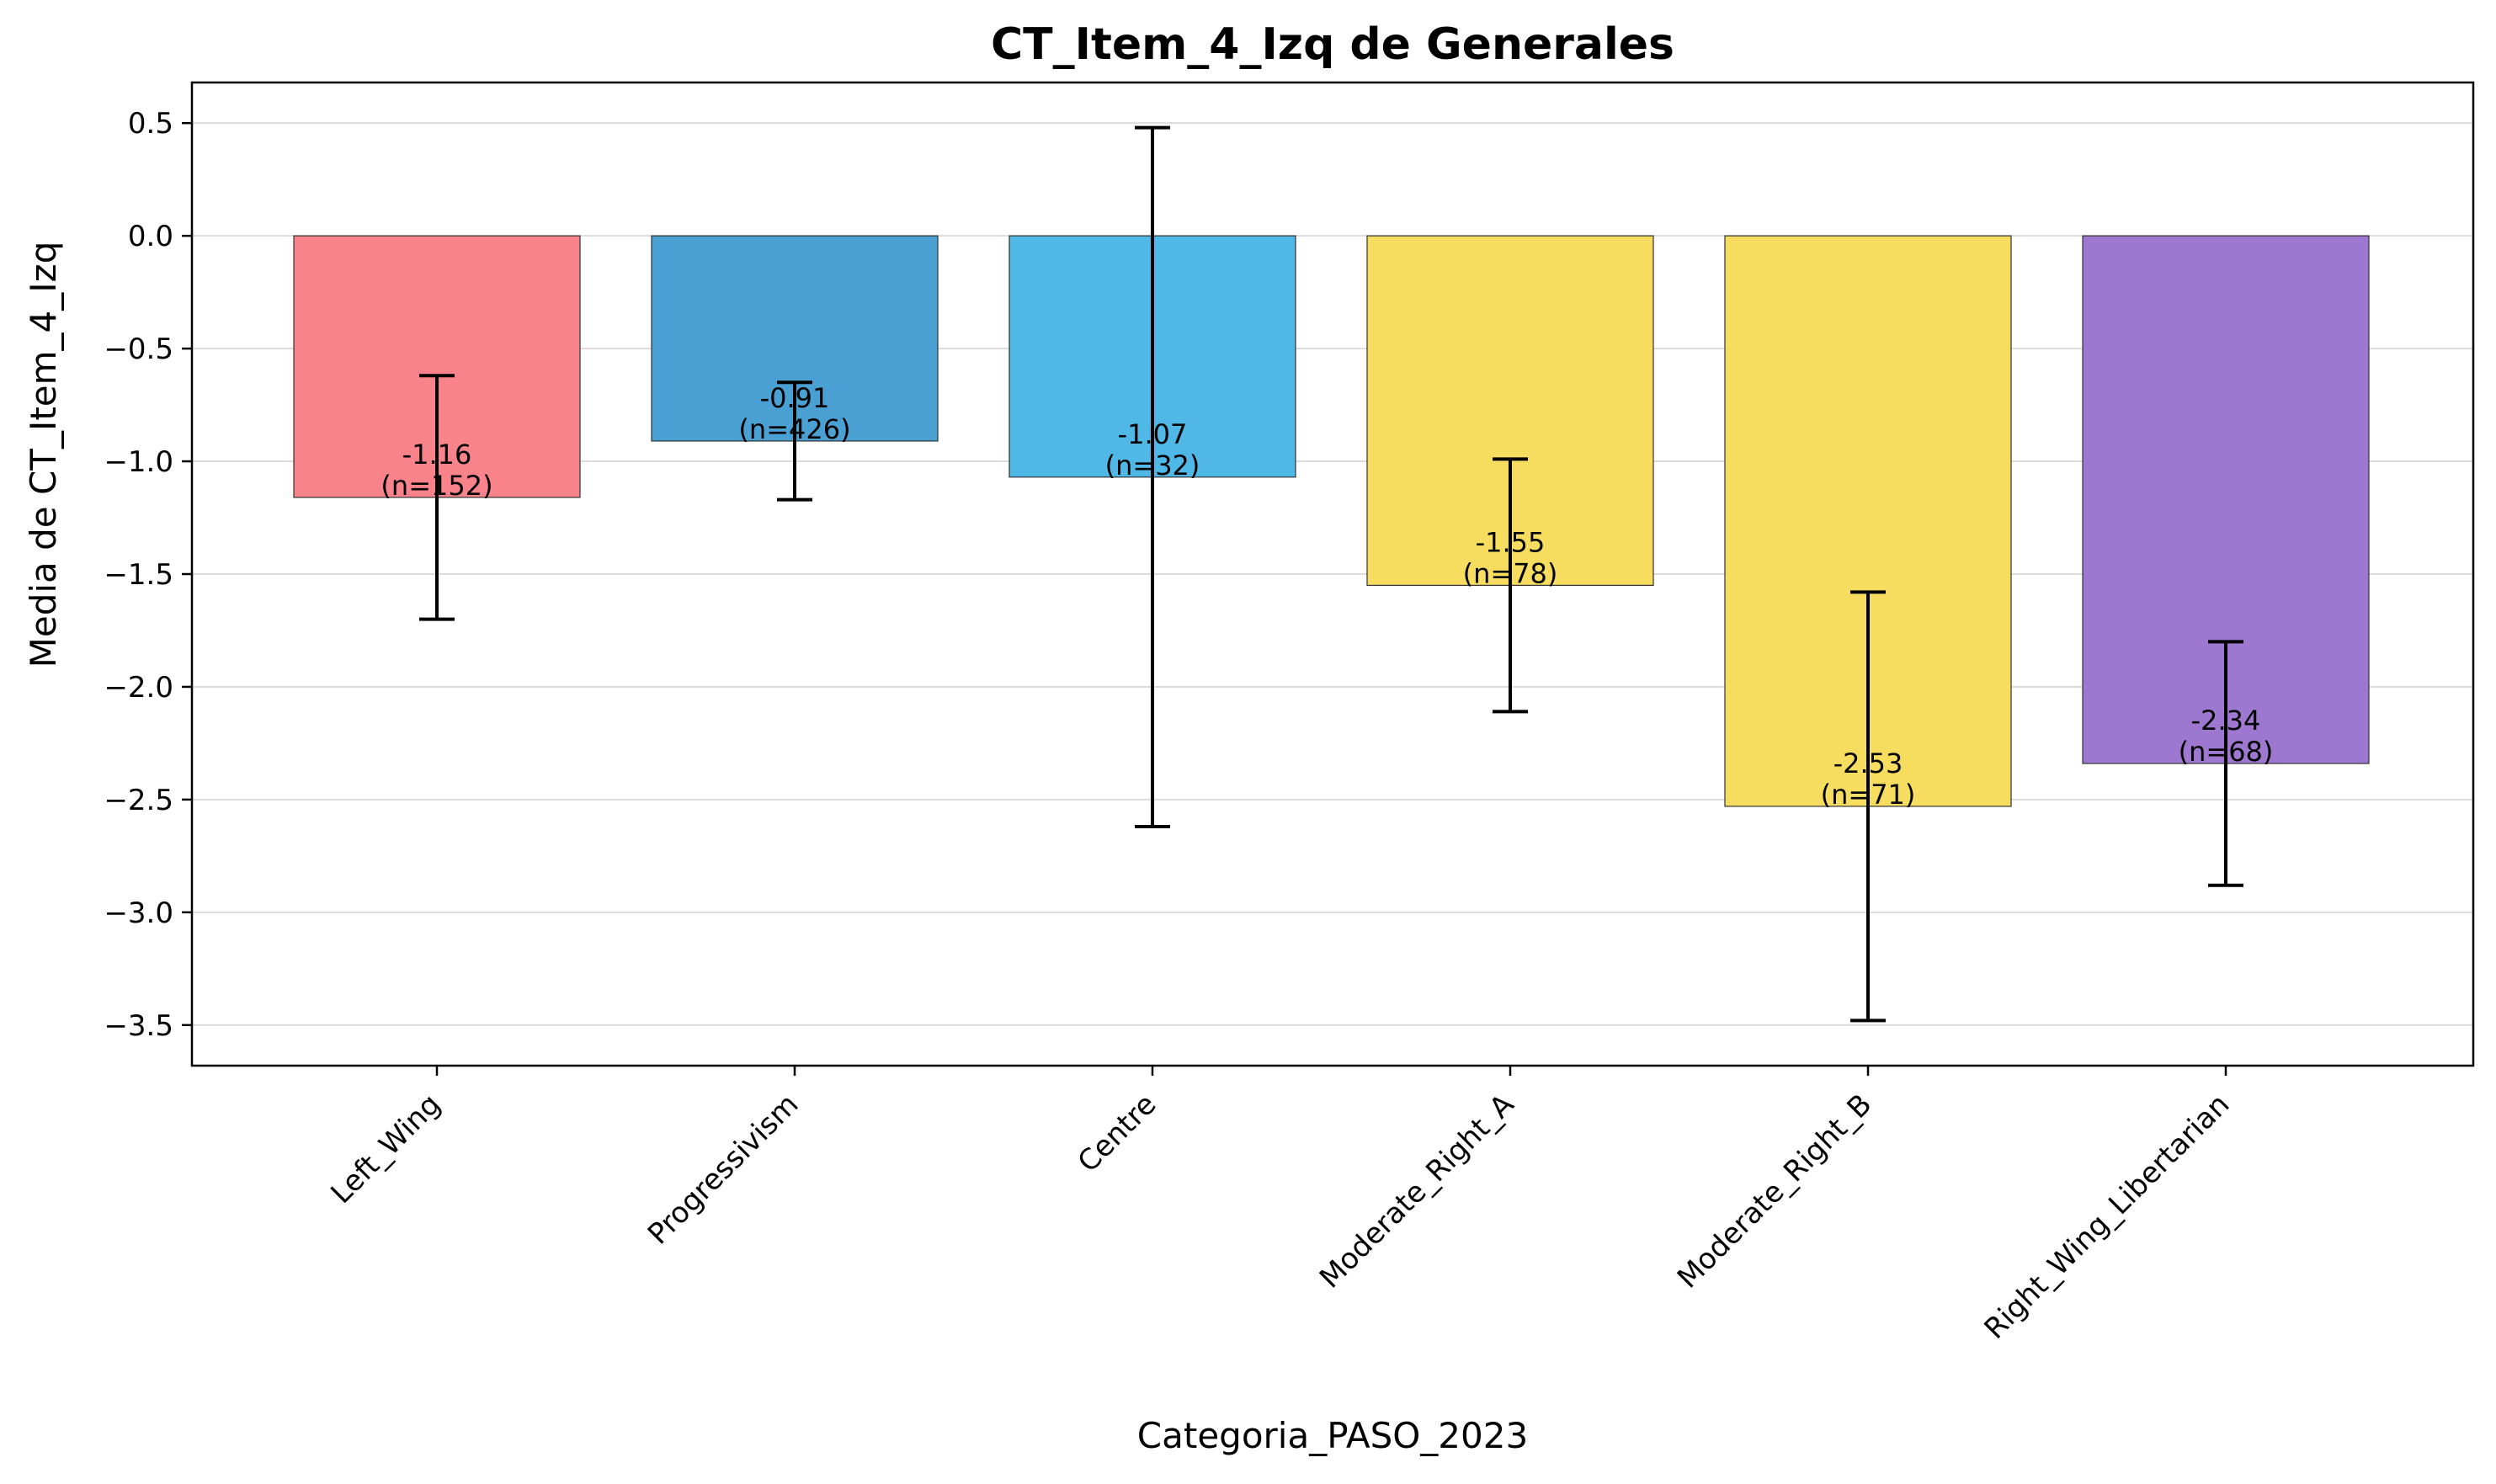  Describe the element at coordinates (795, 398) in the screenshot. I see `bar-value-label: -0.91` at that location.